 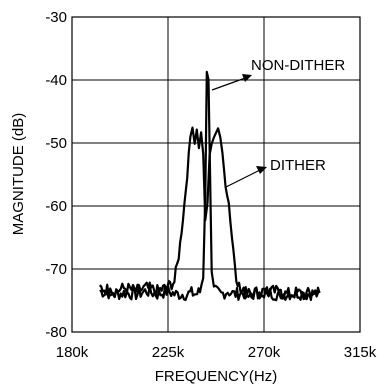 I want to click on y-tick-label: -30, so click(x=56, y=17).